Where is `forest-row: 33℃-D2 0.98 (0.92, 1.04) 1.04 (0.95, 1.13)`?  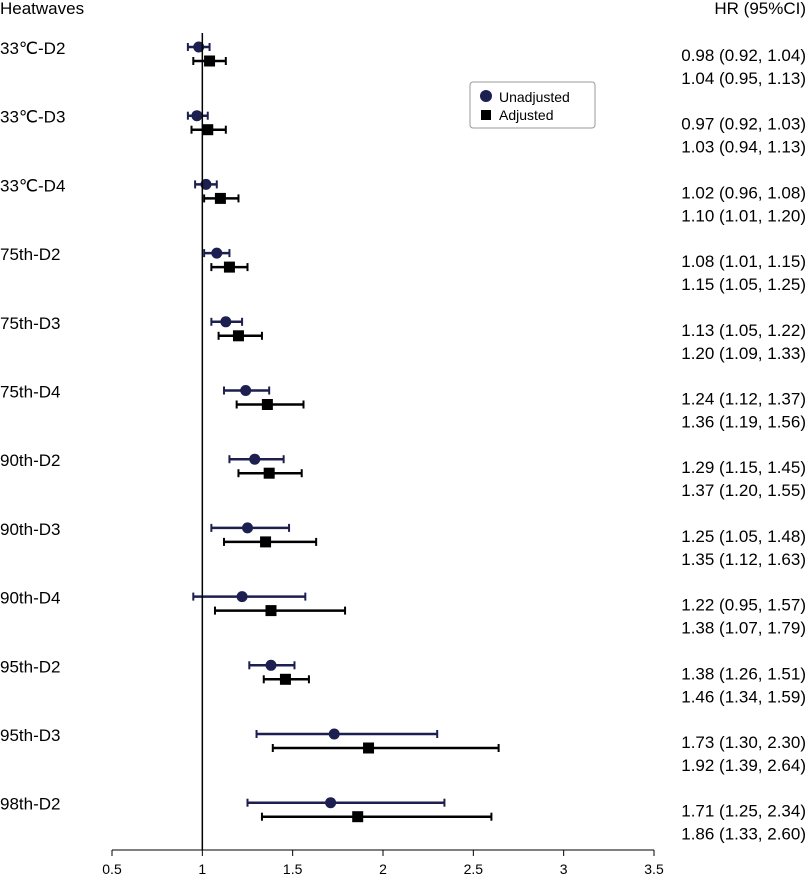
forest-row: 33℃-D2 0.98 (0.92, 1.04) 1.04 (0.95, 1.13) is located at coordinates (403, 63).